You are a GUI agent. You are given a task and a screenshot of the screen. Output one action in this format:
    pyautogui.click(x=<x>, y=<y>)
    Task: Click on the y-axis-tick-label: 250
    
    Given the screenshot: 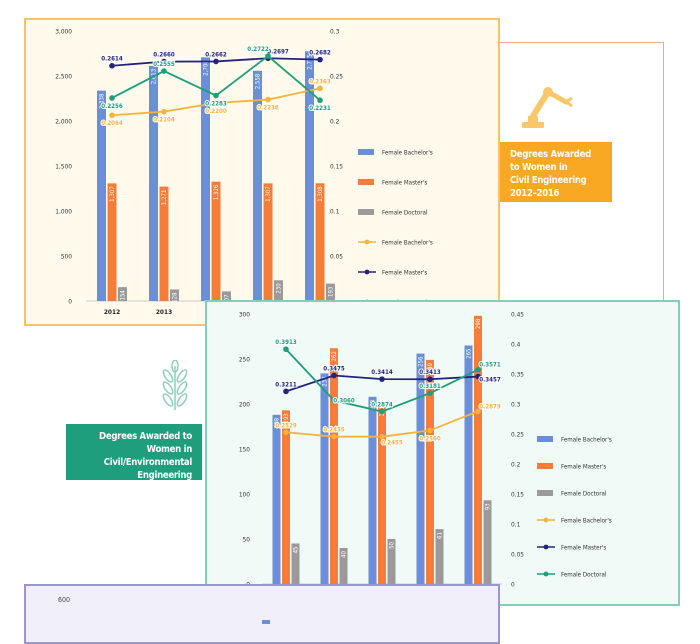 What is the action you would take?
    pyautogui.click(x=244, y=360)
    